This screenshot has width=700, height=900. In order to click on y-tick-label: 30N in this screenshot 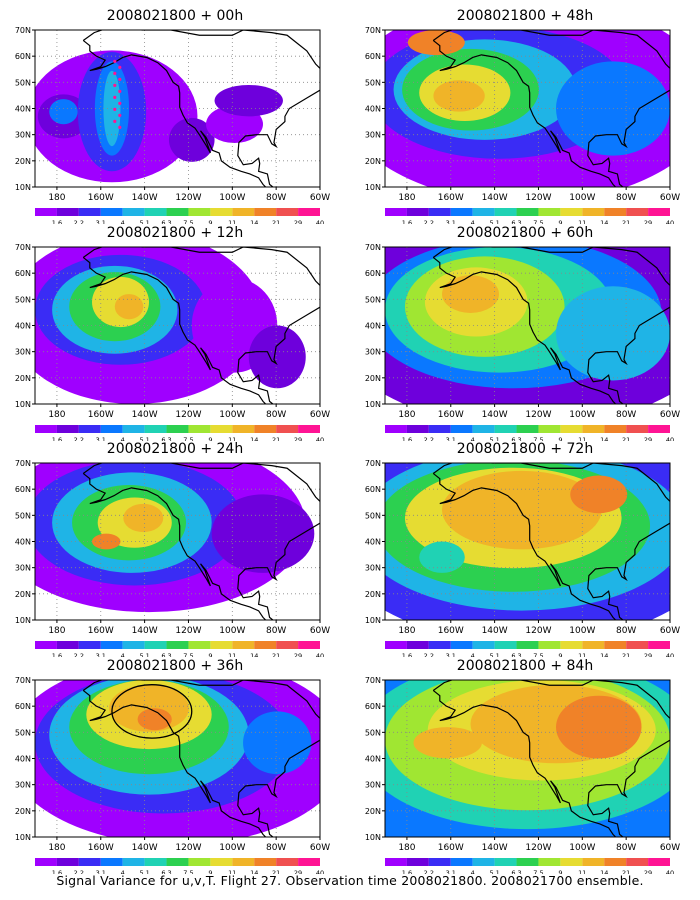, I will do `click(23, 785)`.